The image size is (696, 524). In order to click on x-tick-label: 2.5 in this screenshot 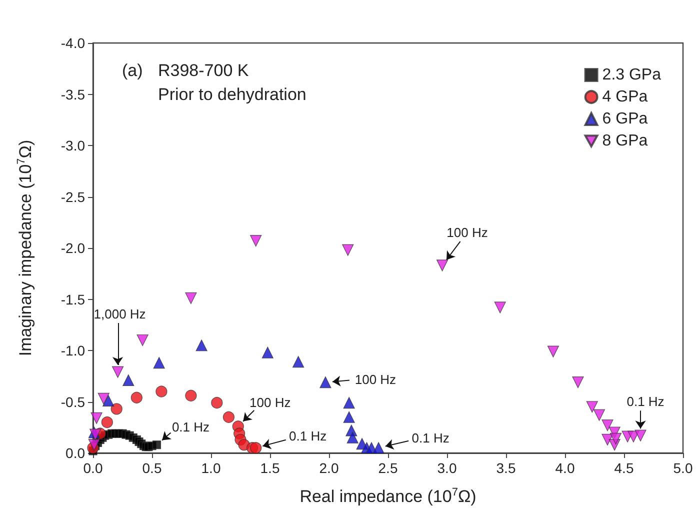, I will do `click(388, 468)`.